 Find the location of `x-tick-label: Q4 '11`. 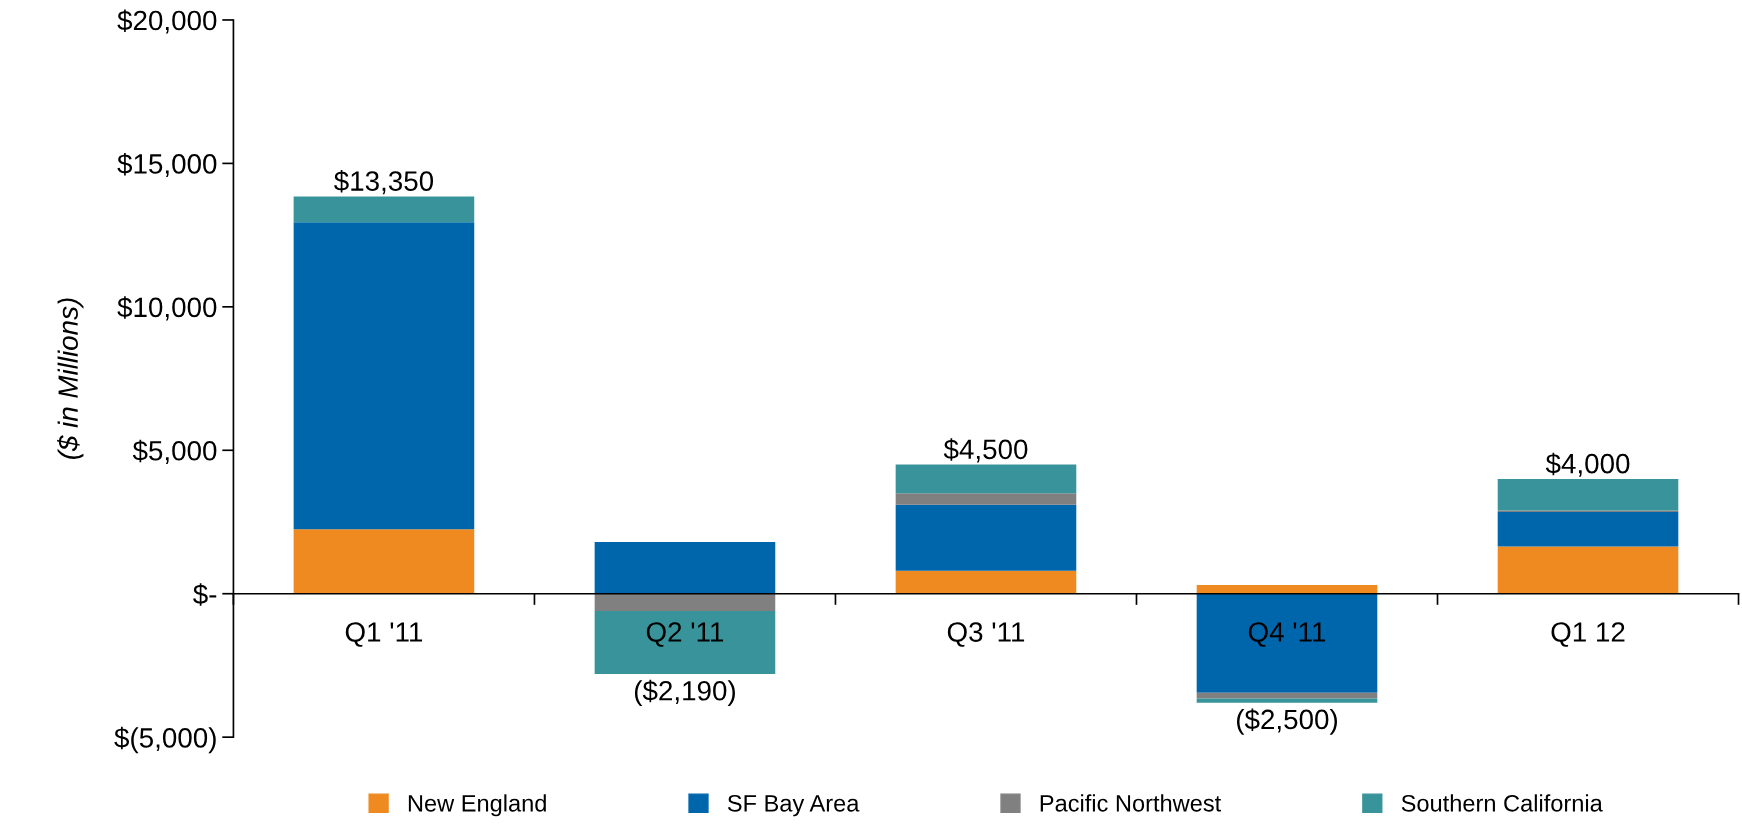

x-tick-label: Q4 '11 is located at coordinates (1287, 634).